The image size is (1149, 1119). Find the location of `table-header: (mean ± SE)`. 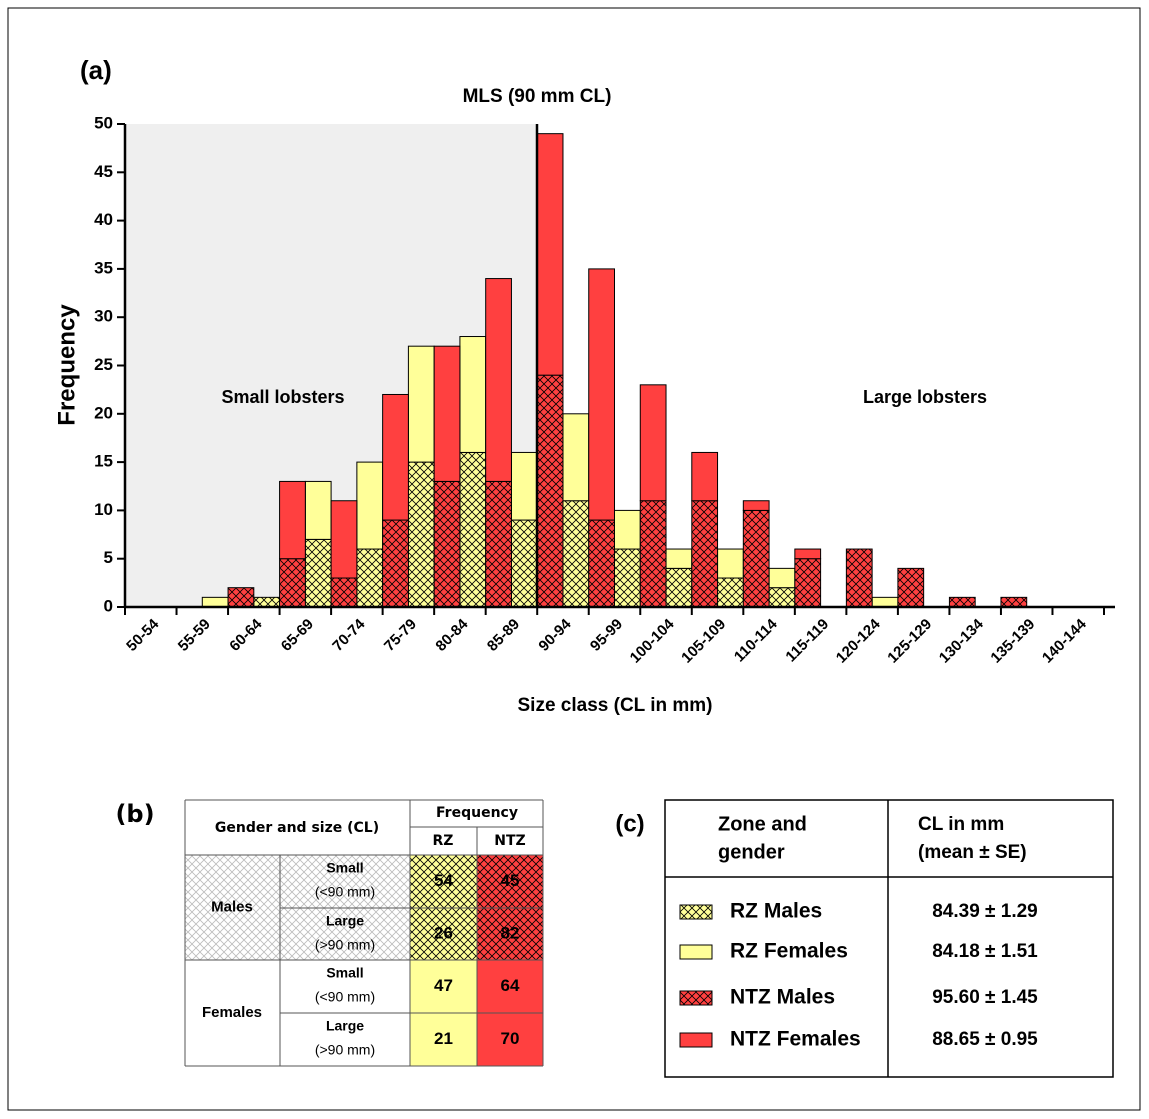

table-header: (mean ± SE) is located at coordinates (972, 852).